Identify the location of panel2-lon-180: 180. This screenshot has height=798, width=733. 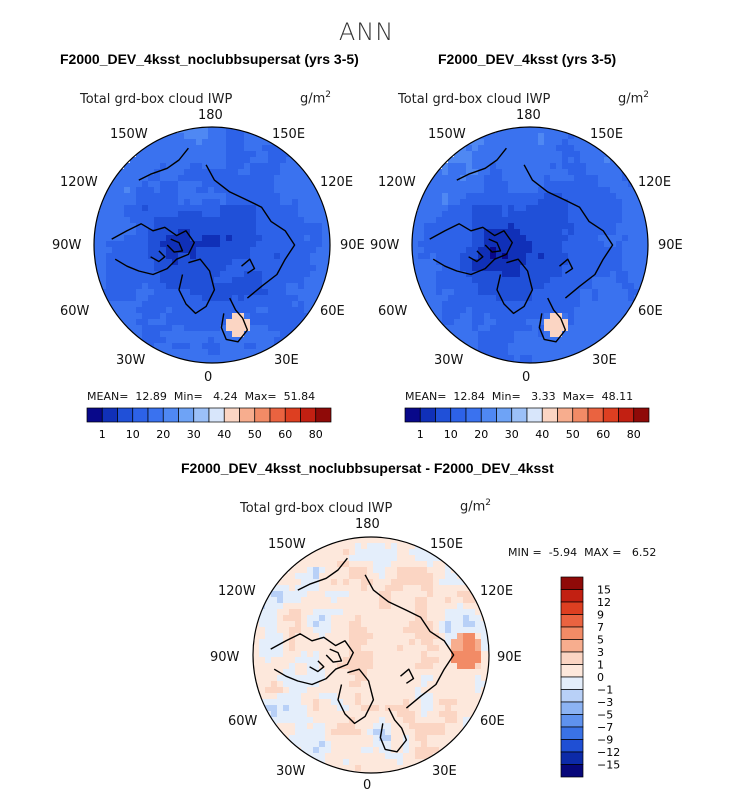
(528, 115).